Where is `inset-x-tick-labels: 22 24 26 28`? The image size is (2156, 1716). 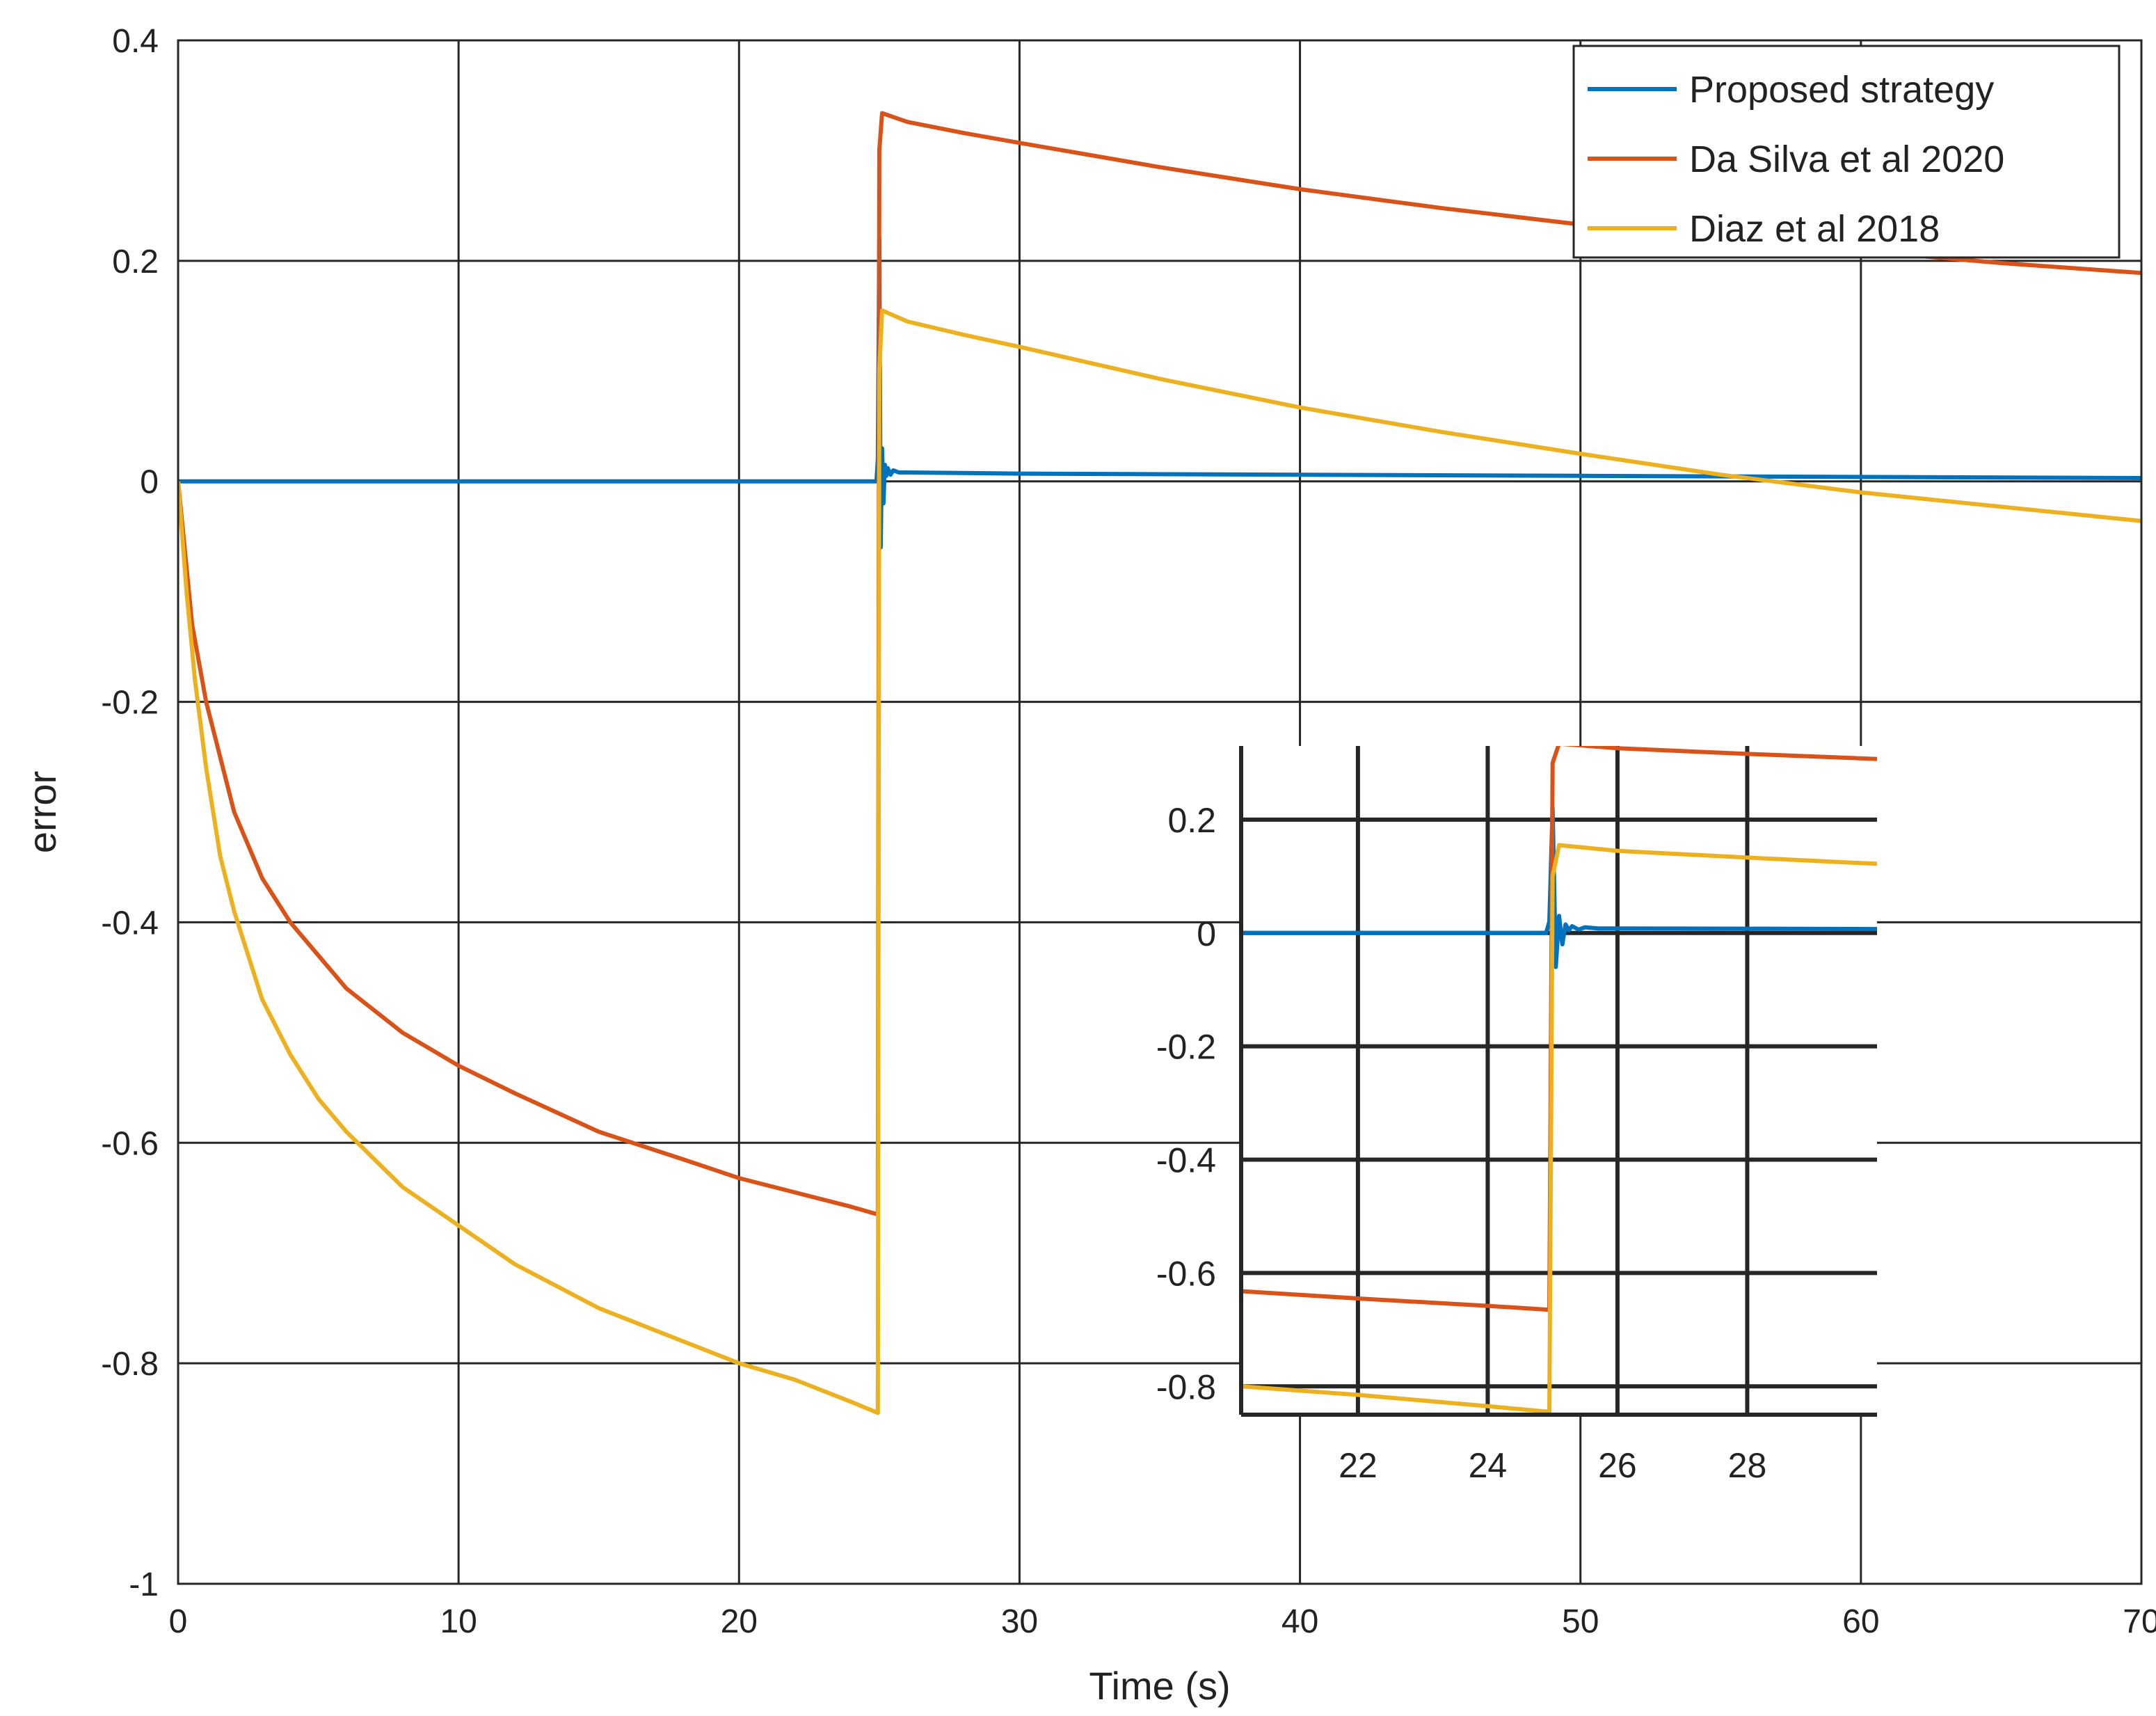 inset-x-tick-labels: 22 24 26 28 is located at coordinates (1552, 1466).